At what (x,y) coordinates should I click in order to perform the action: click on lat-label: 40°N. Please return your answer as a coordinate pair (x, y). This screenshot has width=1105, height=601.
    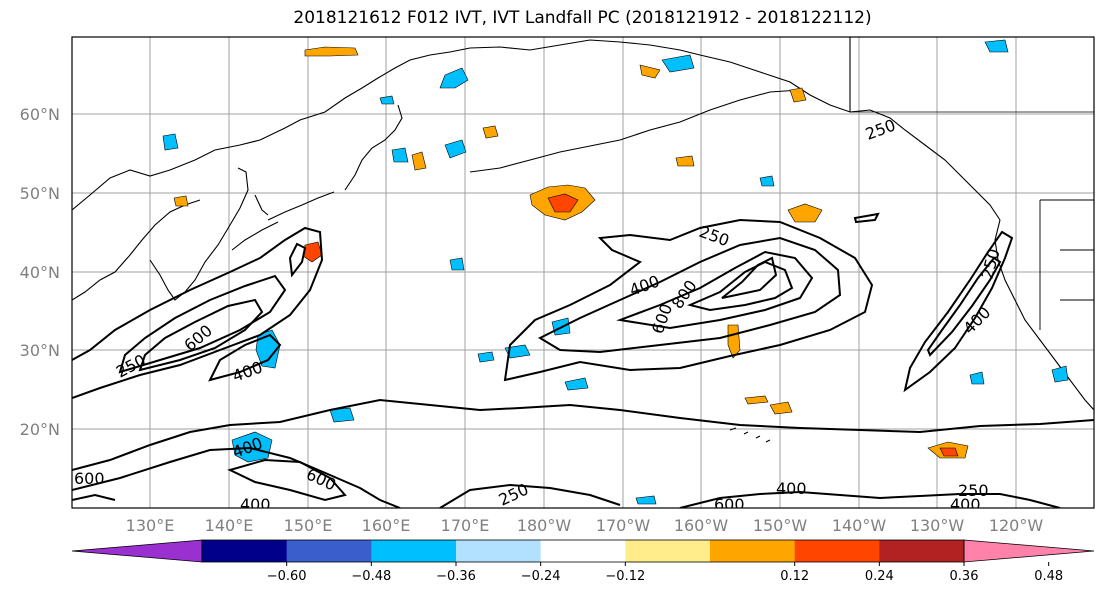
    Looking at the image, I should click on (40, 272).